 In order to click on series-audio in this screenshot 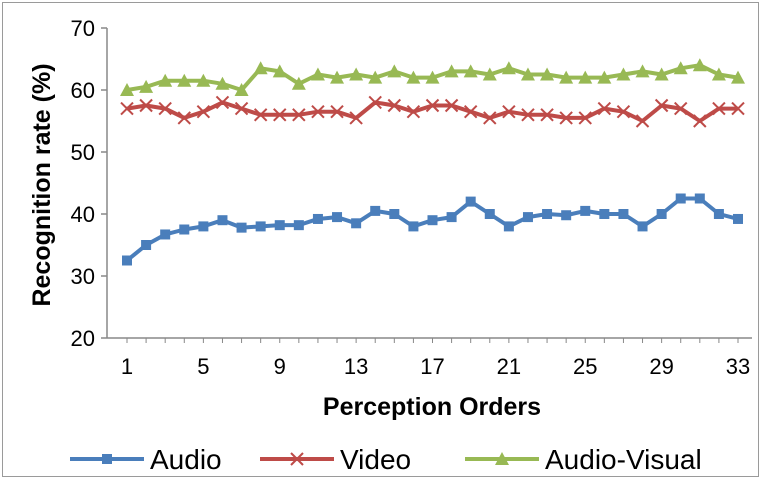, I will do `click(432, 229)`.